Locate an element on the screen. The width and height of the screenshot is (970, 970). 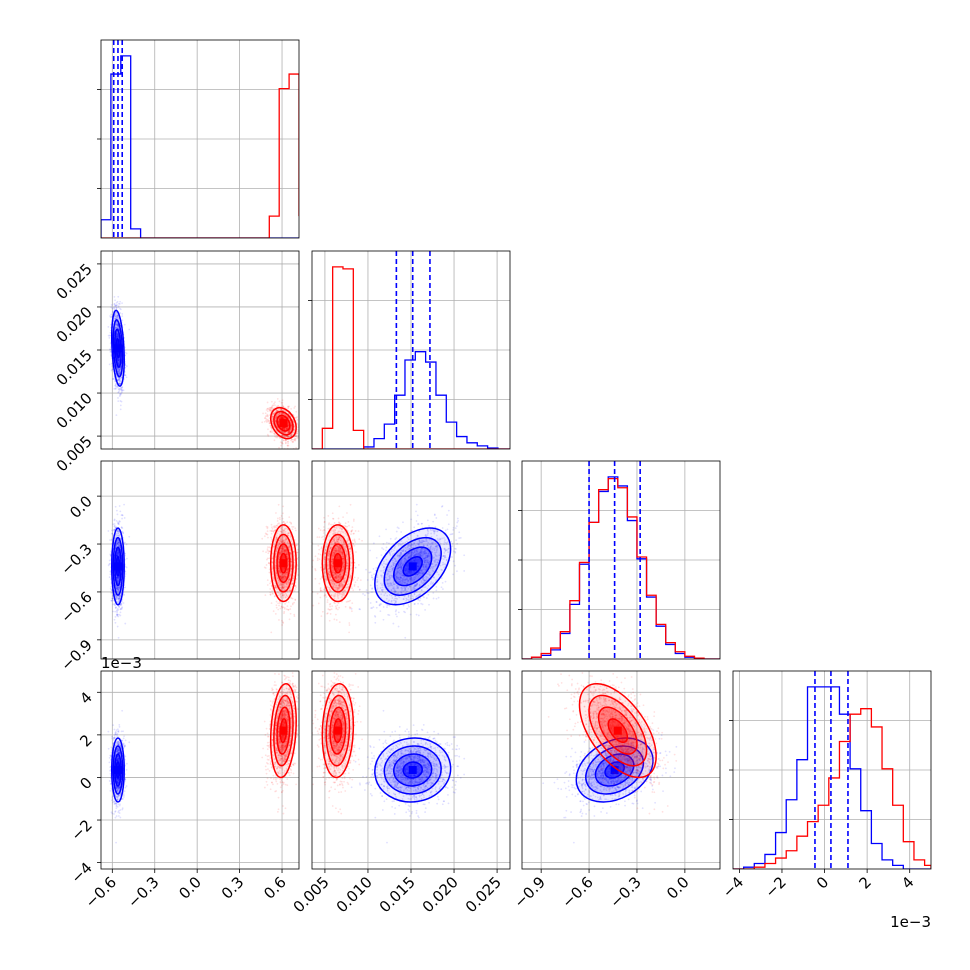
xtick-label-2-2: −0.3 is located at coordinates (625, 892).